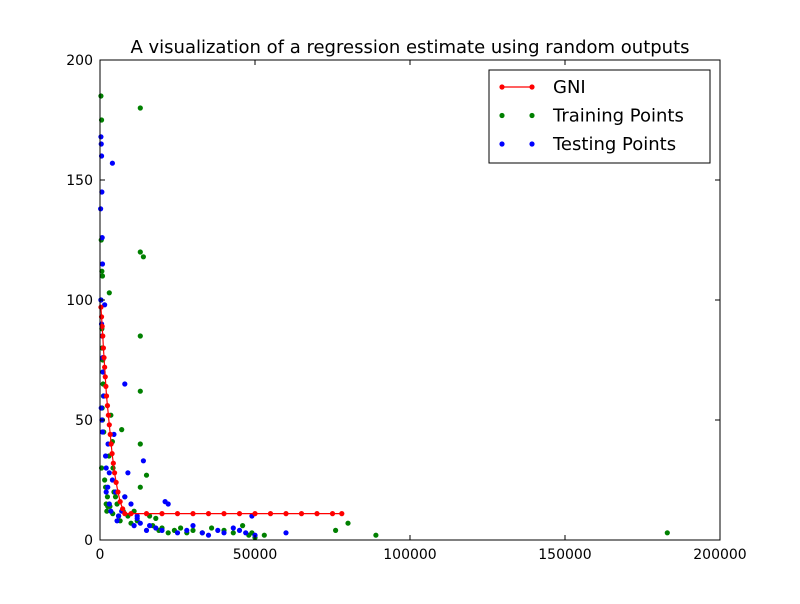  I want to click on legend-entry: Testing Points, so click(587, 144).